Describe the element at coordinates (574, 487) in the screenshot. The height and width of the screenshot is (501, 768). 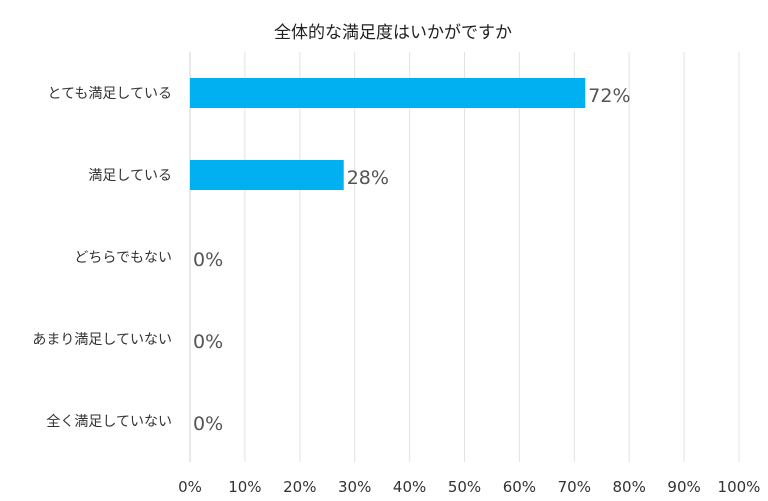
I see `x-tick-label: 70%` at that location.